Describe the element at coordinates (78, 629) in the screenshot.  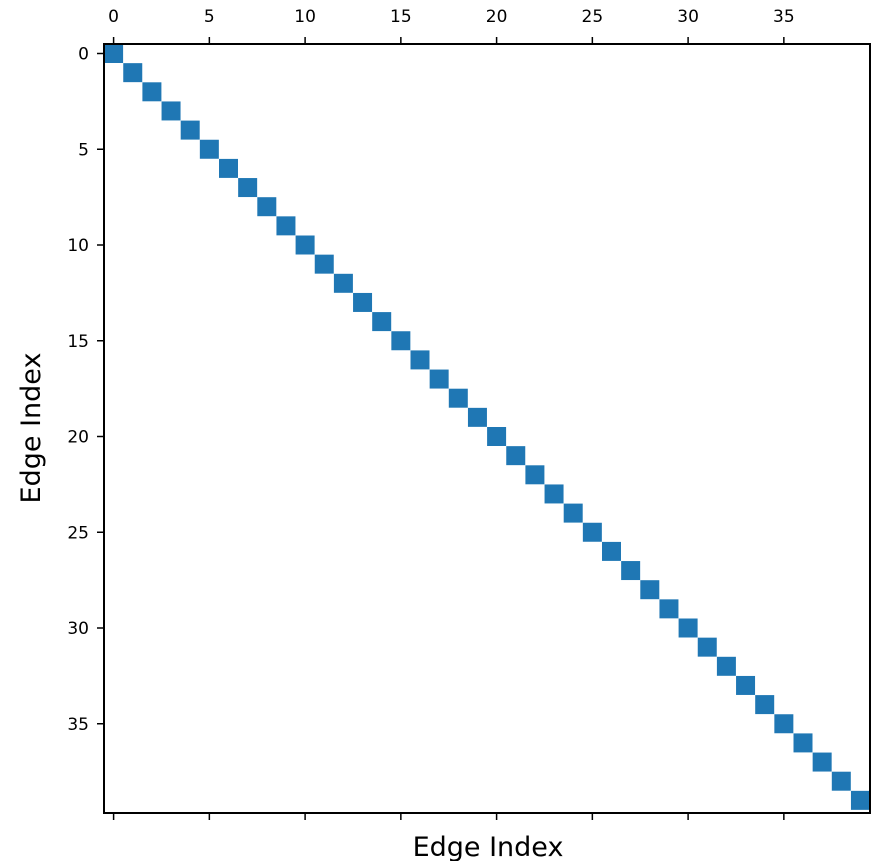
I see `y-tick-label: 30` at that location.